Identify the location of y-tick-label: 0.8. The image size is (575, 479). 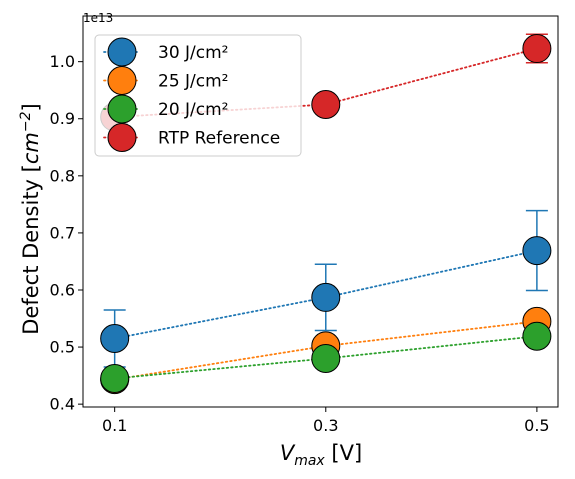
(62, 175).